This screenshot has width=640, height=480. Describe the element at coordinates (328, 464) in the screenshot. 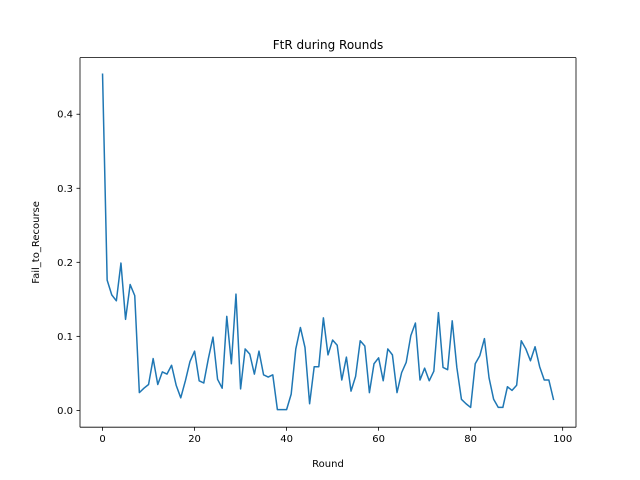

I see `x-axis-label: Round` at that location.